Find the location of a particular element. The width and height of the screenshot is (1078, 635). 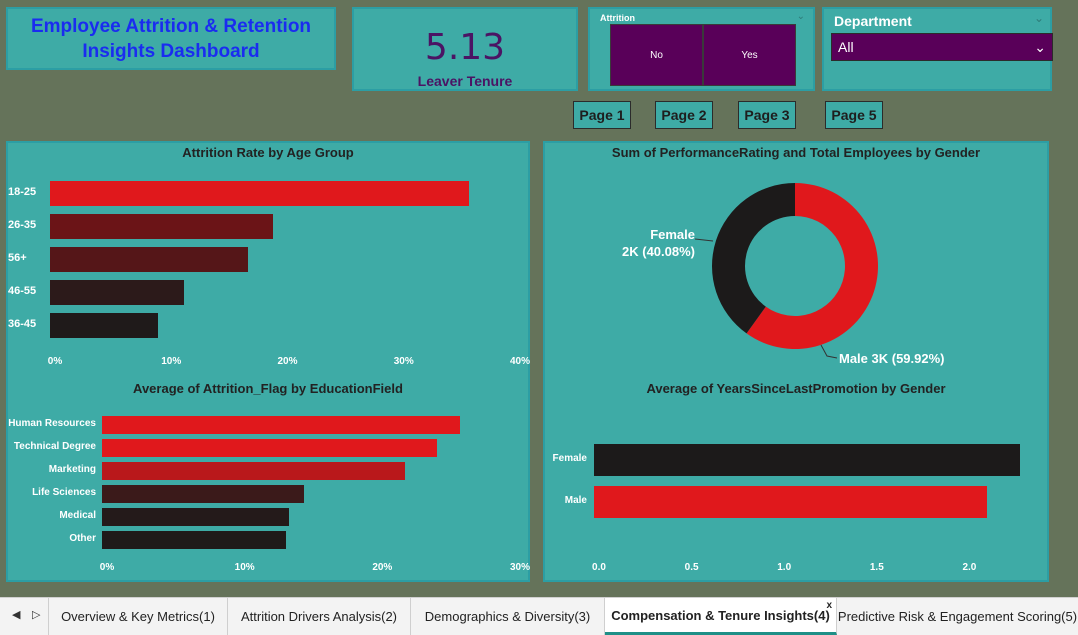

department-selected-value: All is located at coordinates (846, 47).